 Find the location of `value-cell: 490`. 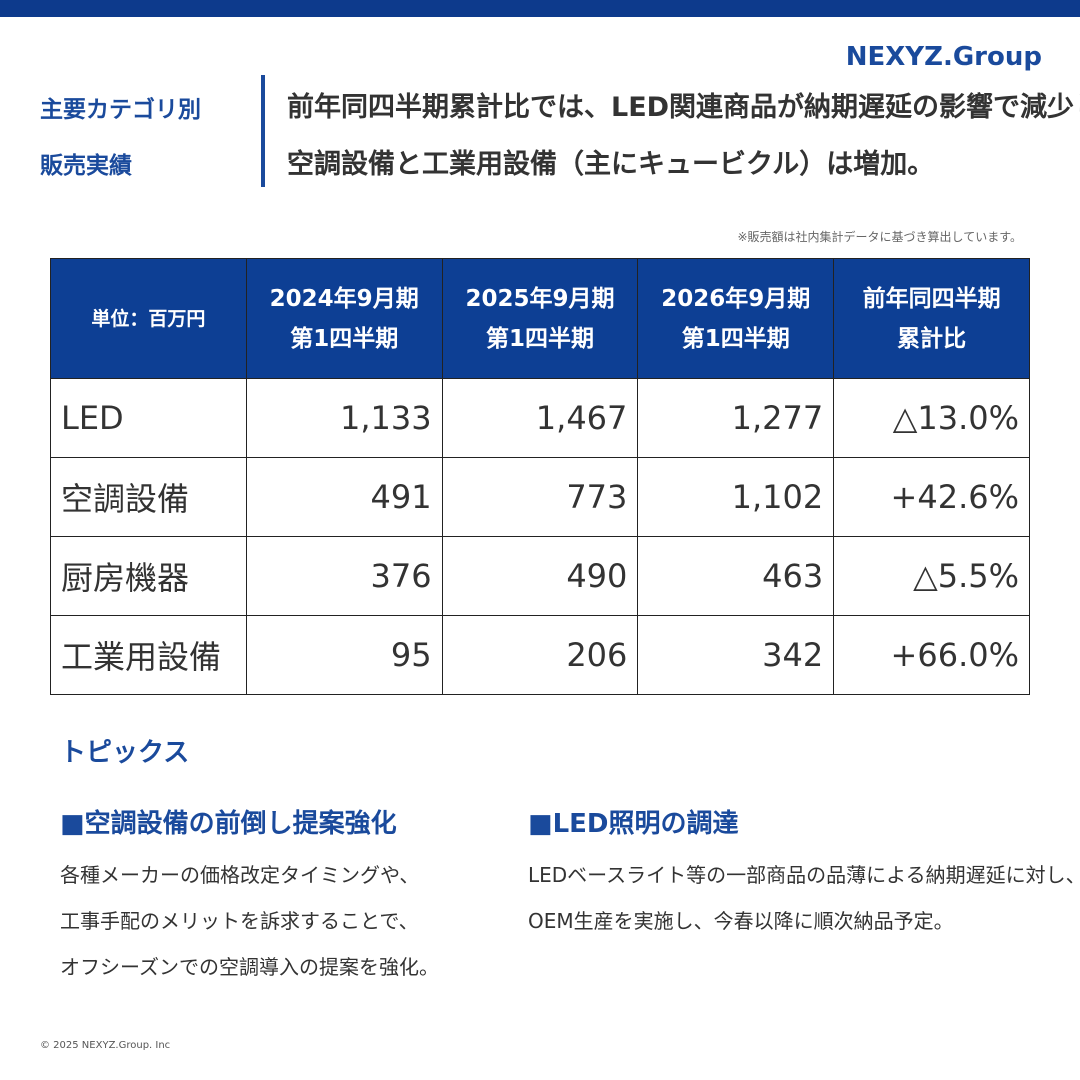

value-cell: 490 is located at coordinates (540, 576).